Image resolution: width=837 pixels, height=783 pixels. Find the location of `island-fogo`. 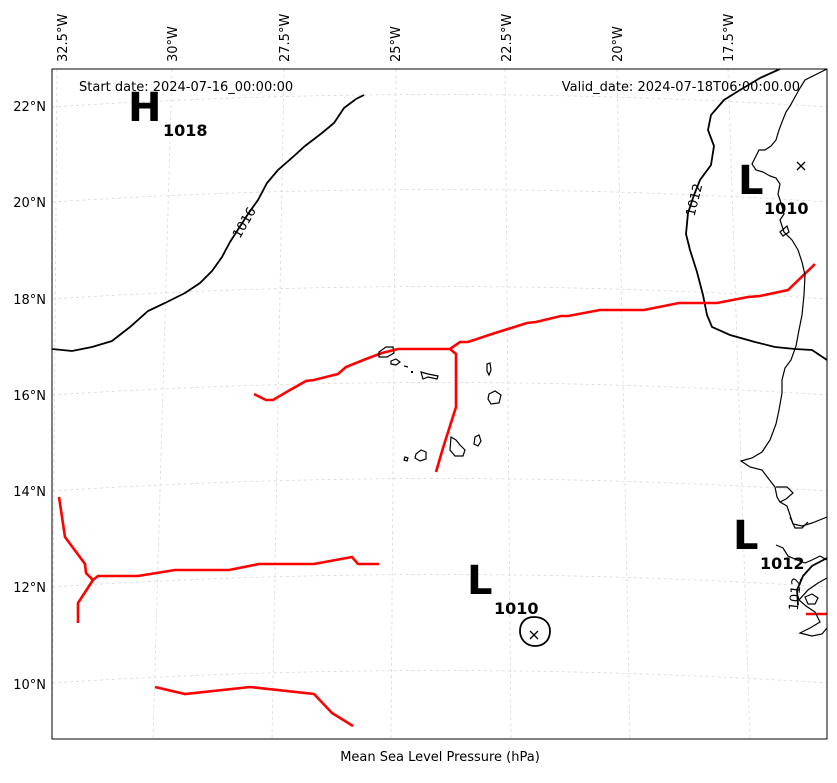

island-fogo is located at coordinates (420, 455).